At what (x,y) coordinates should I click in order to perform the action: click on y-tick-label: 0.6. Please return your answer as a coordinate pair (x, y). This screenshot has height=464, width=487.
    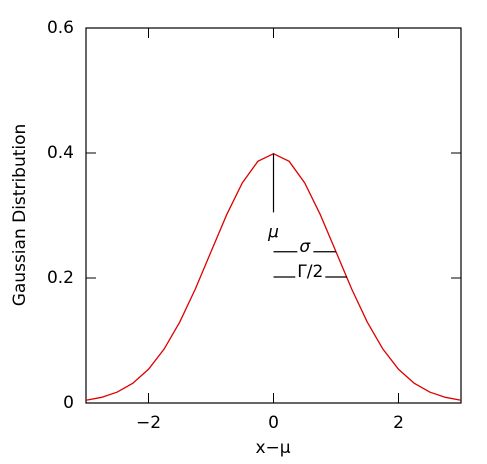
    Looking at the image, I should click on (60, 28).